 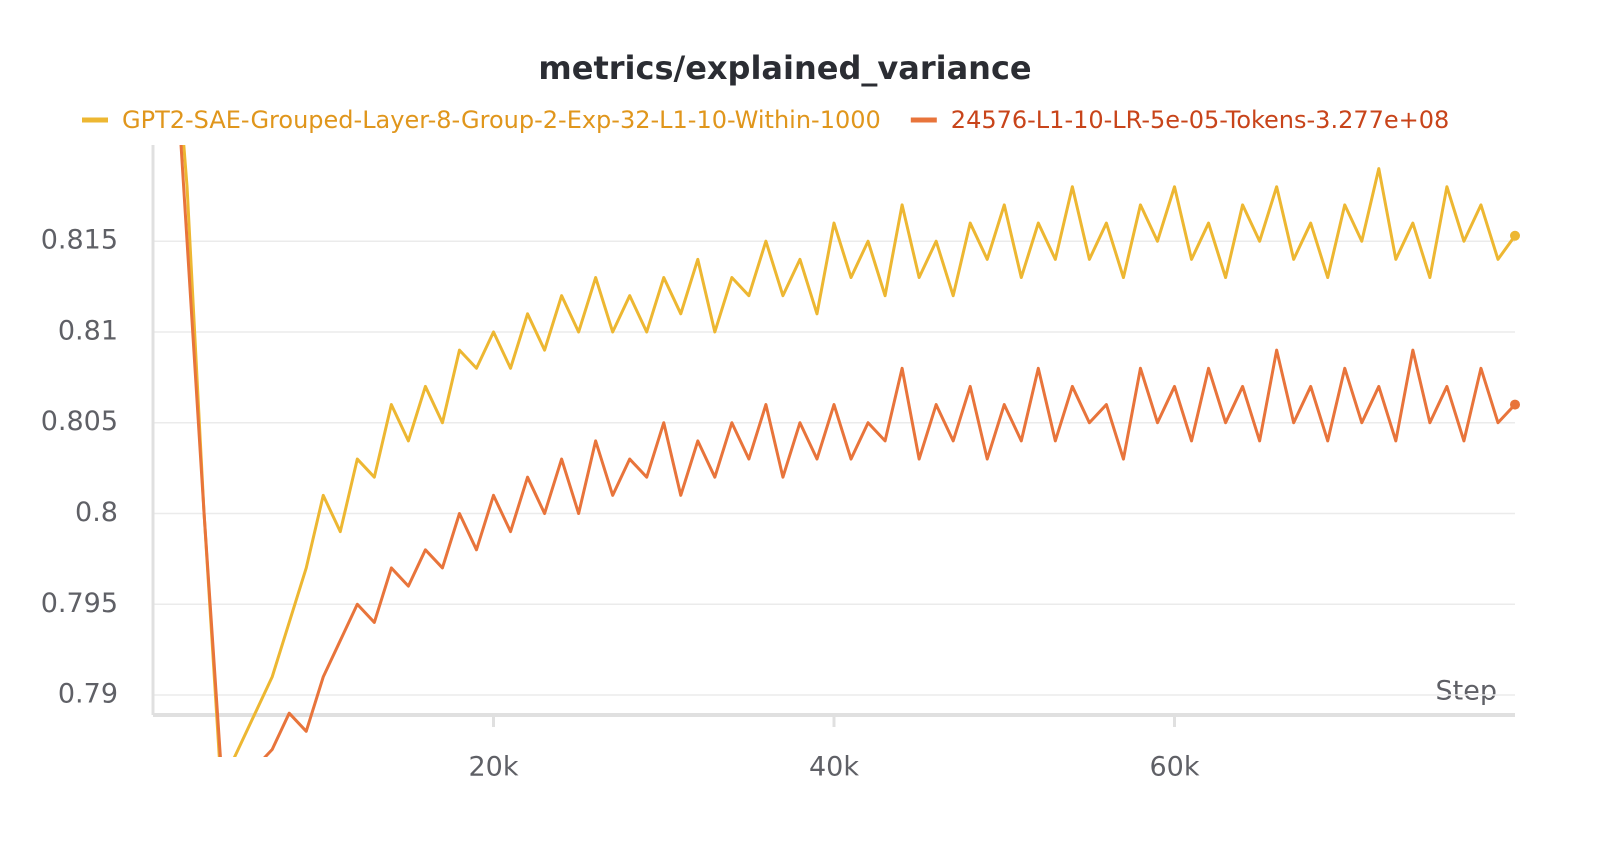 I want to click on chart-title: metrics/explained_variance, so click(x=784, y=68).